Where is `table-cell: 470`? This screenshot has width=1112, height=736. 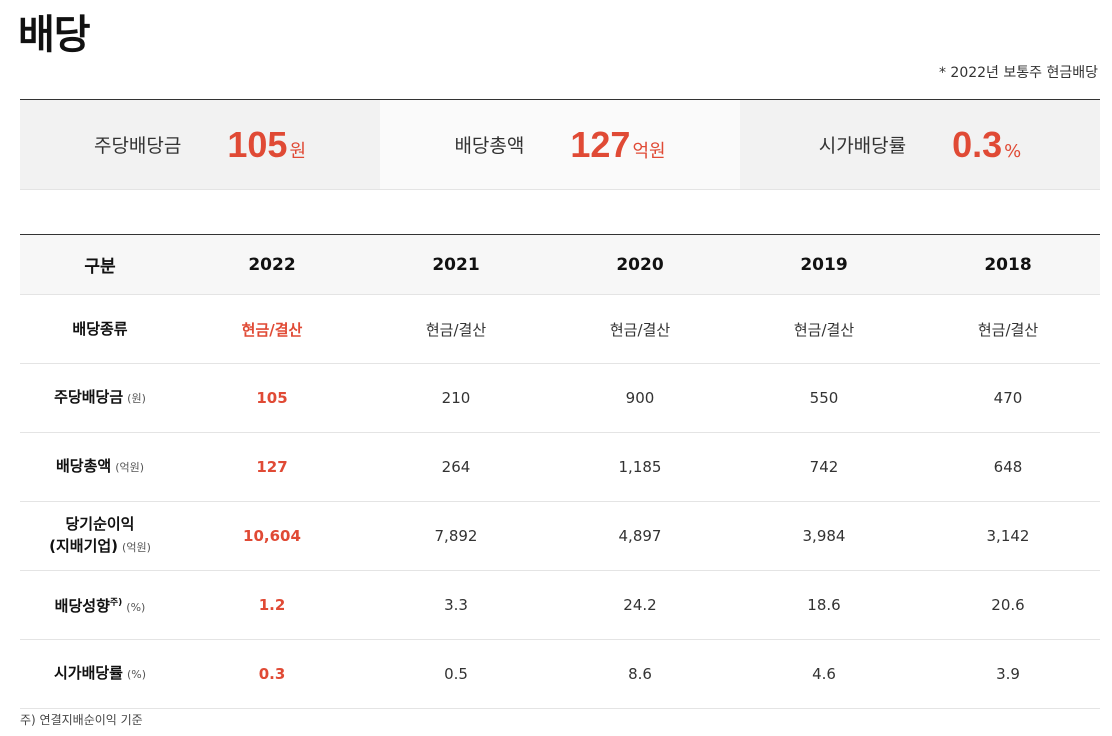
table-cell: 470 is located at coordinates (1008, 398).